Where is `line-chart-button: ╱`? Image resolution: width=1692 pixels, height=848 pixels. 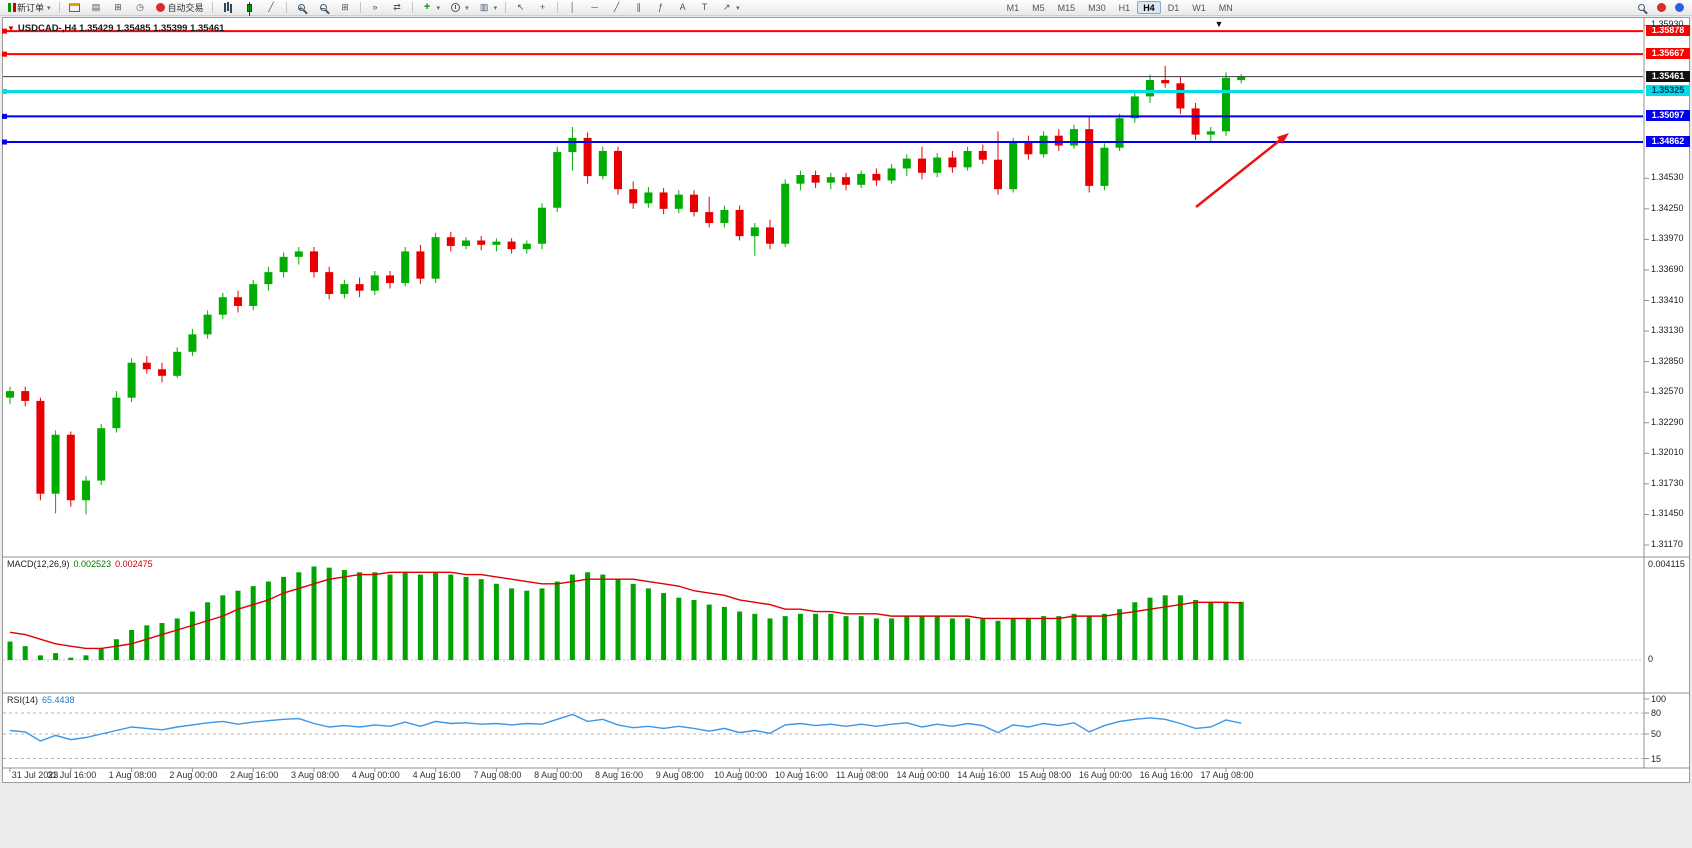 line-chart-button: ╱ is located at coordinates (271, 8).